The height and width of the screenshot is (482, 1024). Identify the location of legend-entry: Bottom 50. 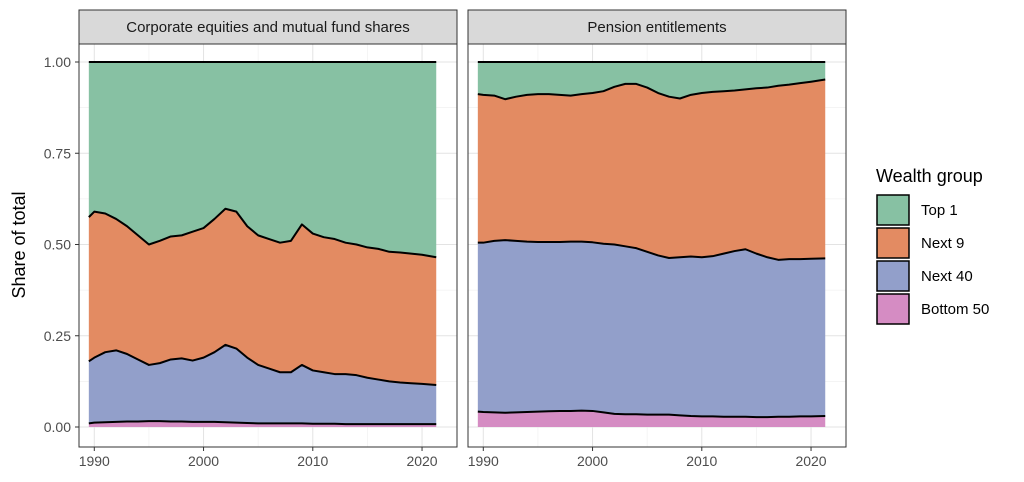
(932, 309).